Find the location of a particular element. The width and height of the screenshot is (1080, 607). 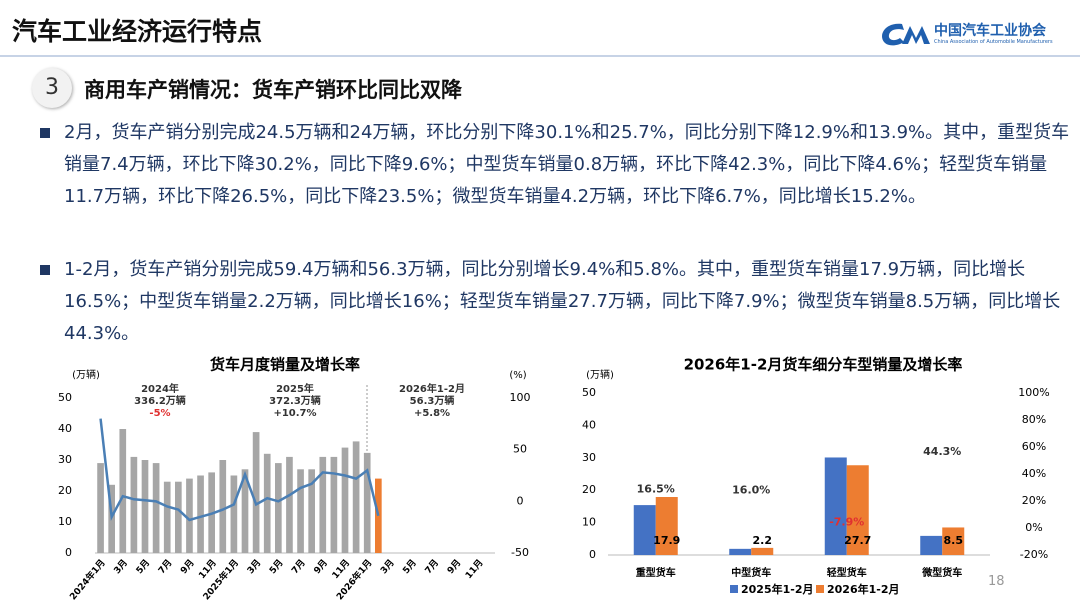

value-label: 8.5 is located at coordinates (954, 540).